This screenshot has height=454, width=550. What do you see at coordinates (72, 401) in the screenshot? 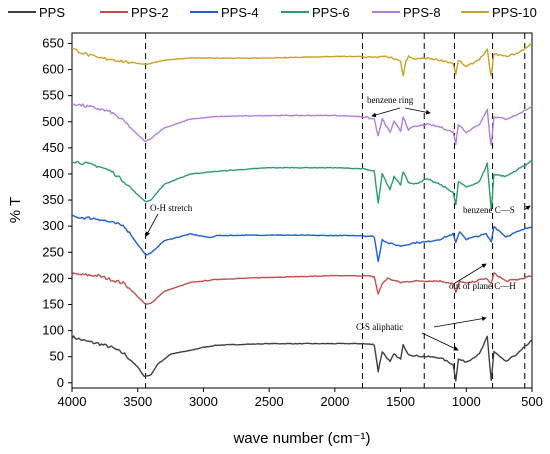
I see `x-tick-label: 4000` at bounding box center [72, 401].